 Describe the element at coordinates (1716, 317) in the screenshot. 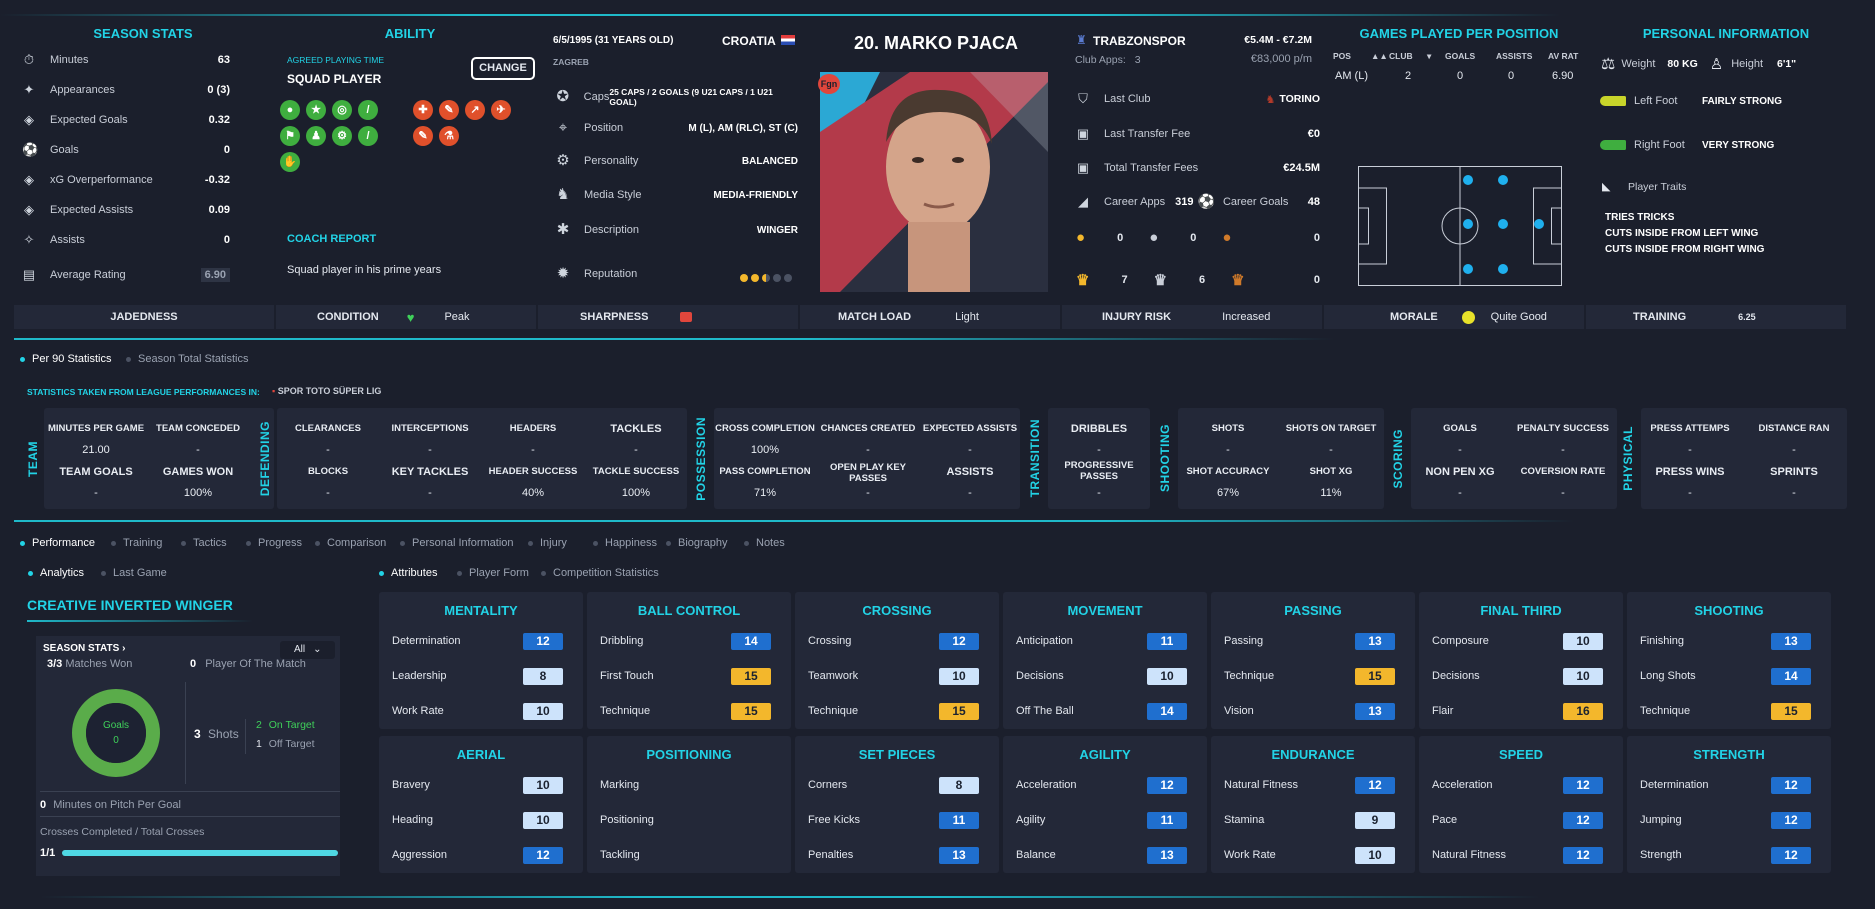

I see `training-cell: TRAINING 6.25` at that location.